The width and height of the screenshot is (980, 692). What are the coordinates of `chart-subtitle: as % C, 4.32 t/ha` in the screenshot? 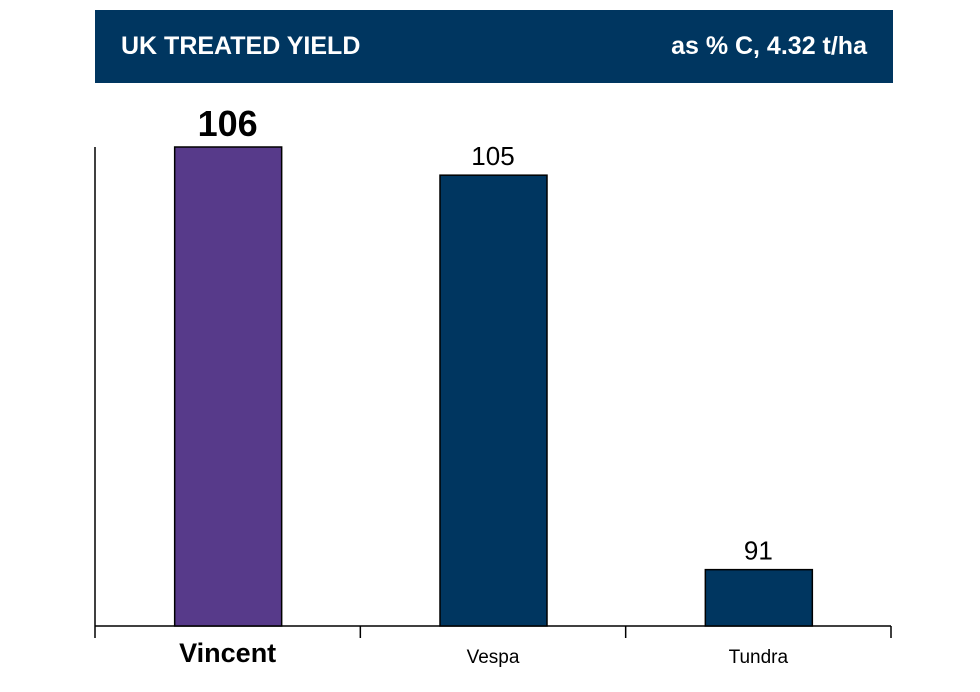 It's located at (769, 46).